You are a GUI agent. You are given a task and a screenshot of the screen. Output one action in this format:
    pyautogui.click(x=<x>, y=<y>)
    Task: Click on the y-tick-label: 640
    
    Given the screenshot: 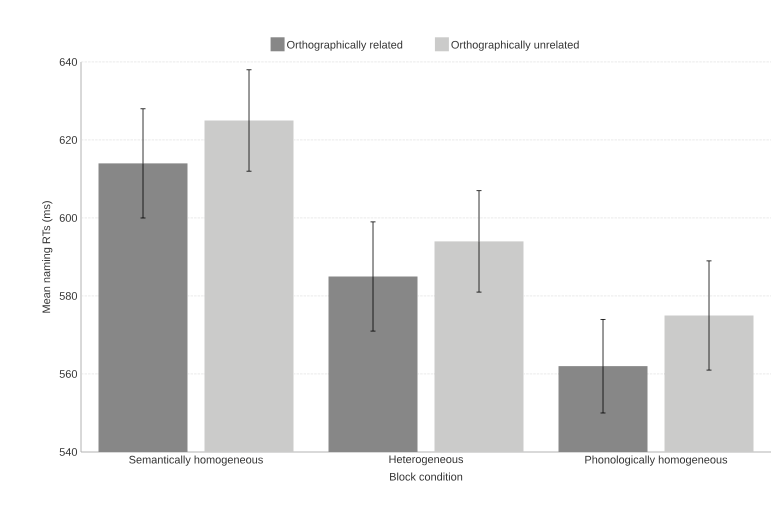 What is the action you would take?
    pyautogui.click(x=69, y=62)
    